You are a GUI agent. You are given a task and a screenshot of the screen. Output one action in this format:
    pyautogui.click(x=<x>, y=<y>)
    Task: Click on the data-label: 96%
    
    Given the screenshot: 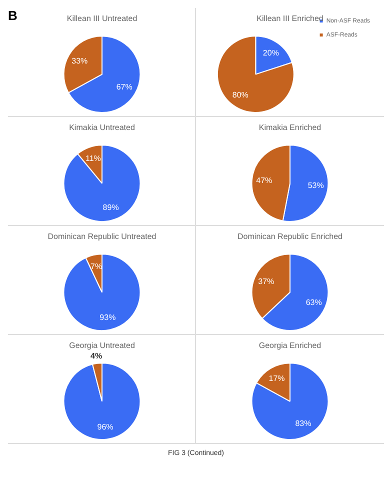 What is the action you would take?
    pyautogui.click(x=105, y=427)
    